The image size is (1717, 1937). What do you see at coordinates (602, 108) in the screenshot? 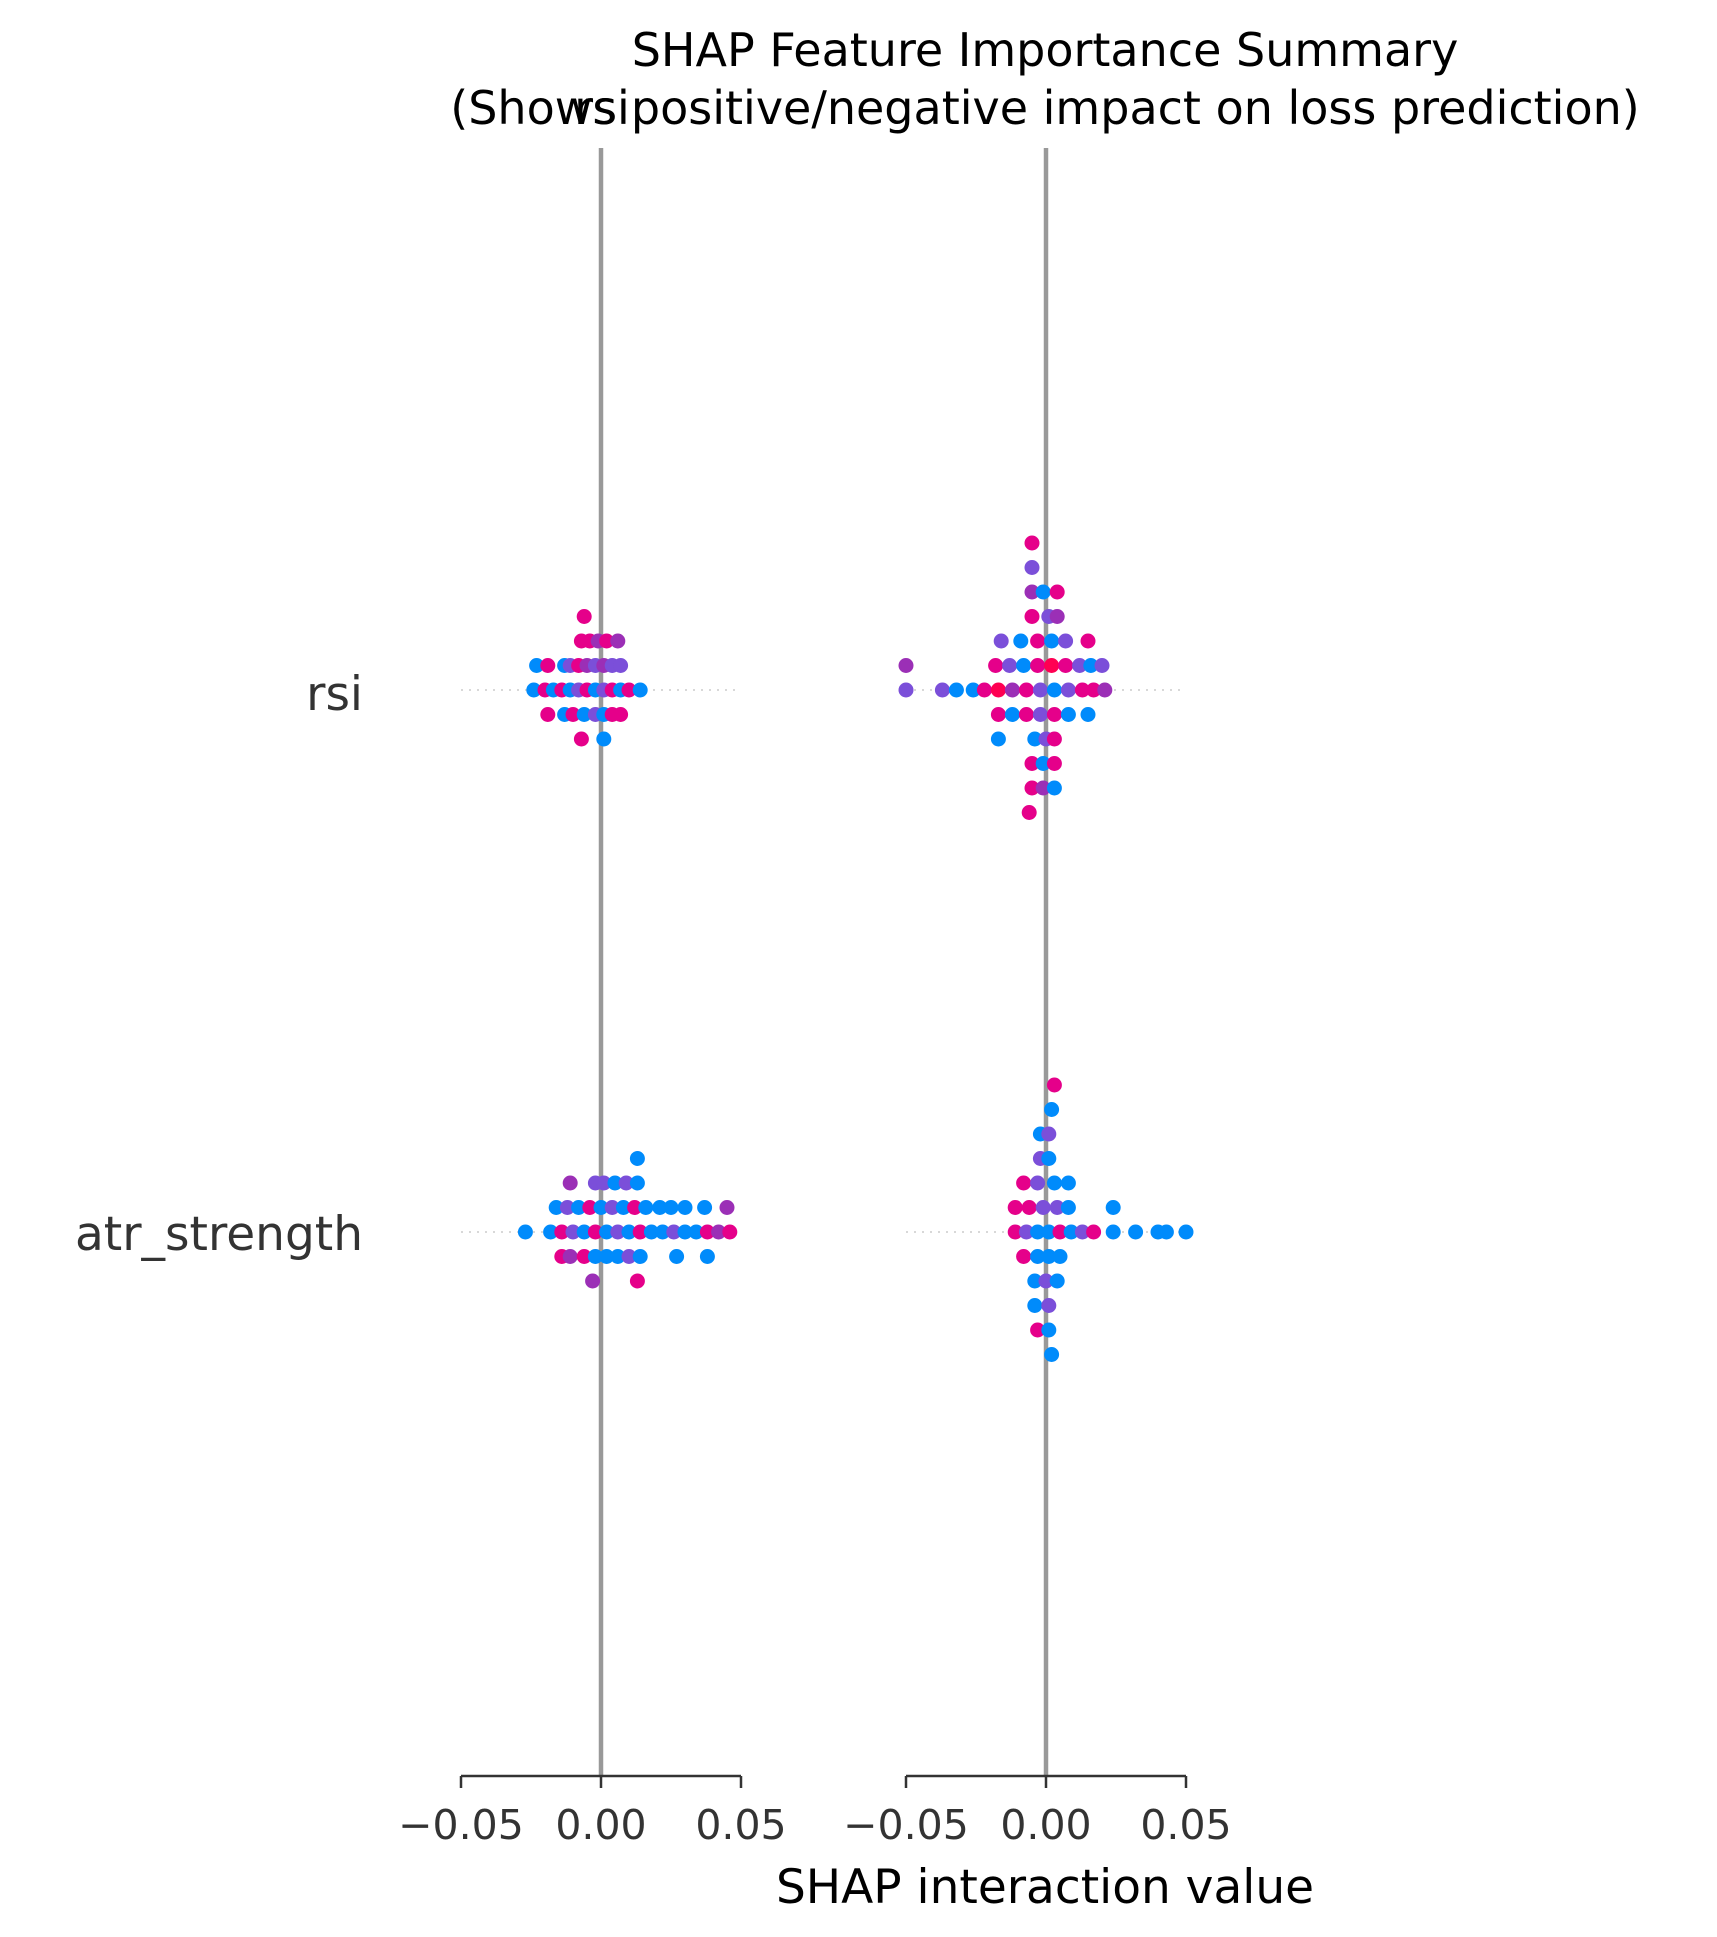
I see `panel-title-rsi: rsi` at bounding box center [602, 108].